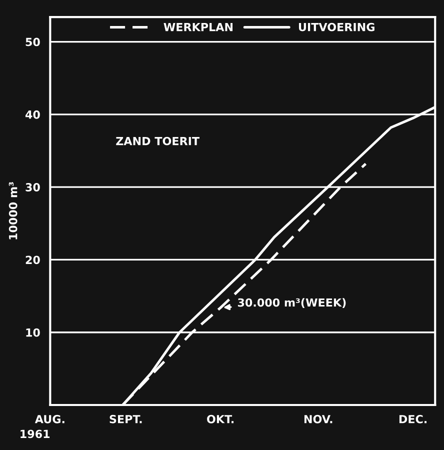 The width and height of the screenshot is (444, 450). What do you see at coordinates (158, 141) in the screenshot?
I see `annotation: ZAND TOERIT` at bounding box center [158, 141].